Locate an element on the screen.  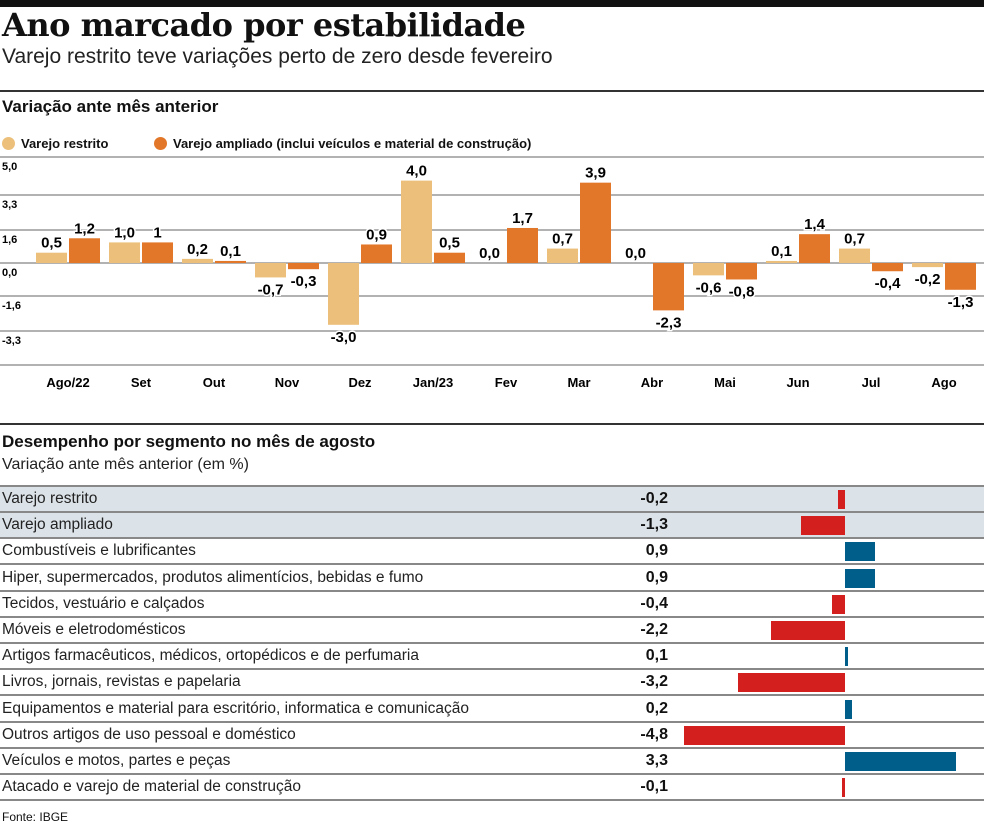
x-tick-label: Ago is located at coordinates (943, 382).